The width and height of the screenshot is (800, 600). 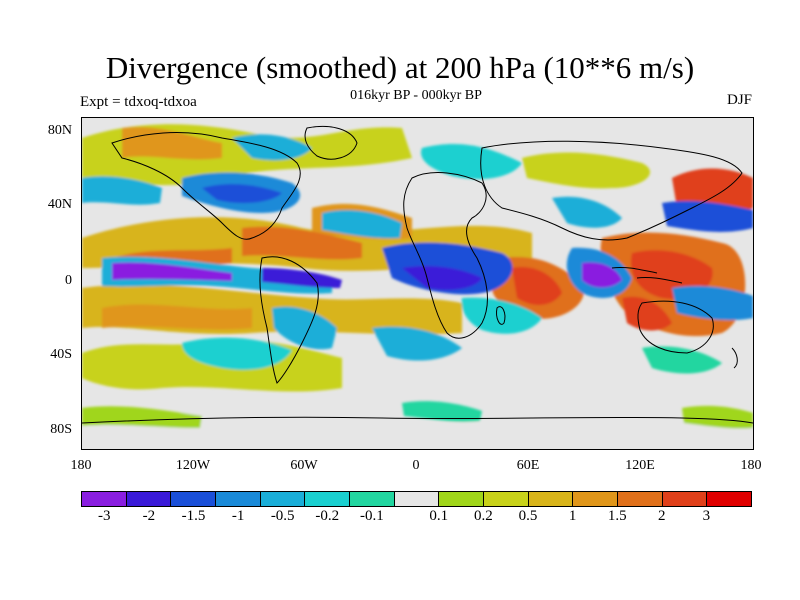 I want to click on lat-tick-label: 0, so click(x=68, y=280).